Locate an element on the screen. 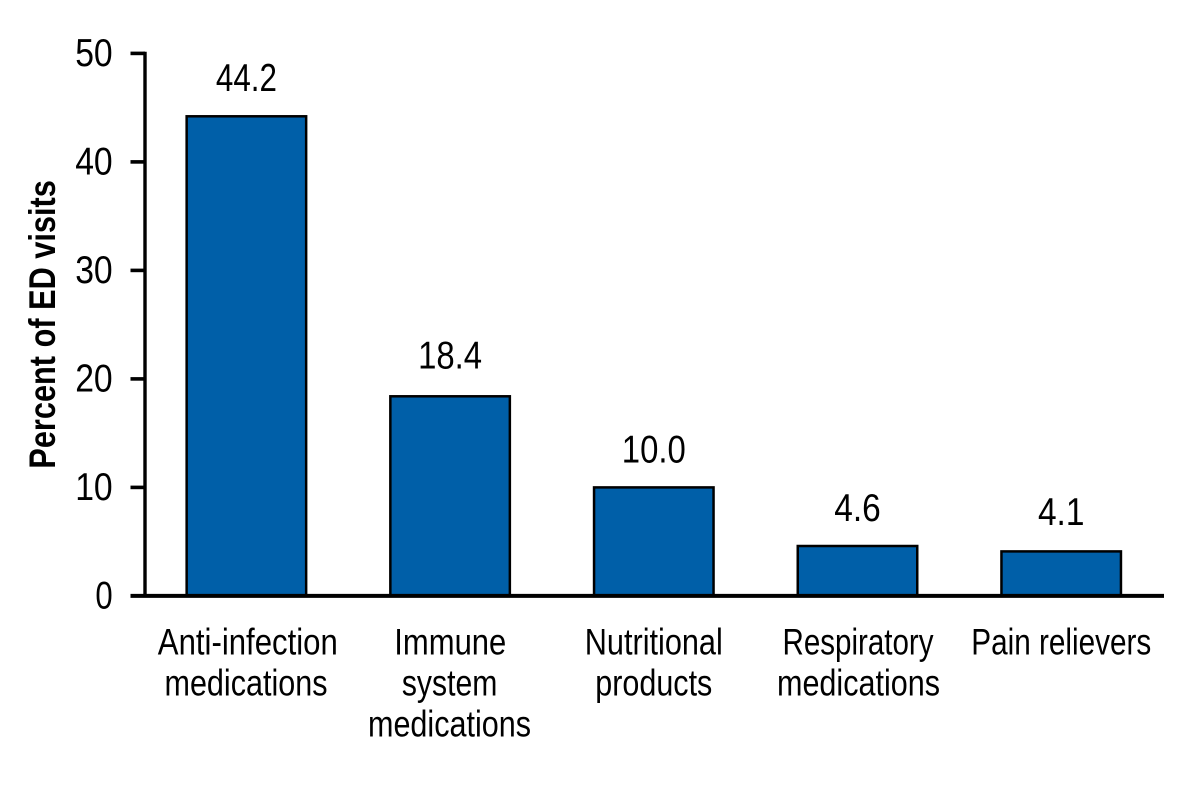 Image resolution: width=1200 pixels, height=785 pixels. svg-text: Nutritional is located at coordinates (654, 641).